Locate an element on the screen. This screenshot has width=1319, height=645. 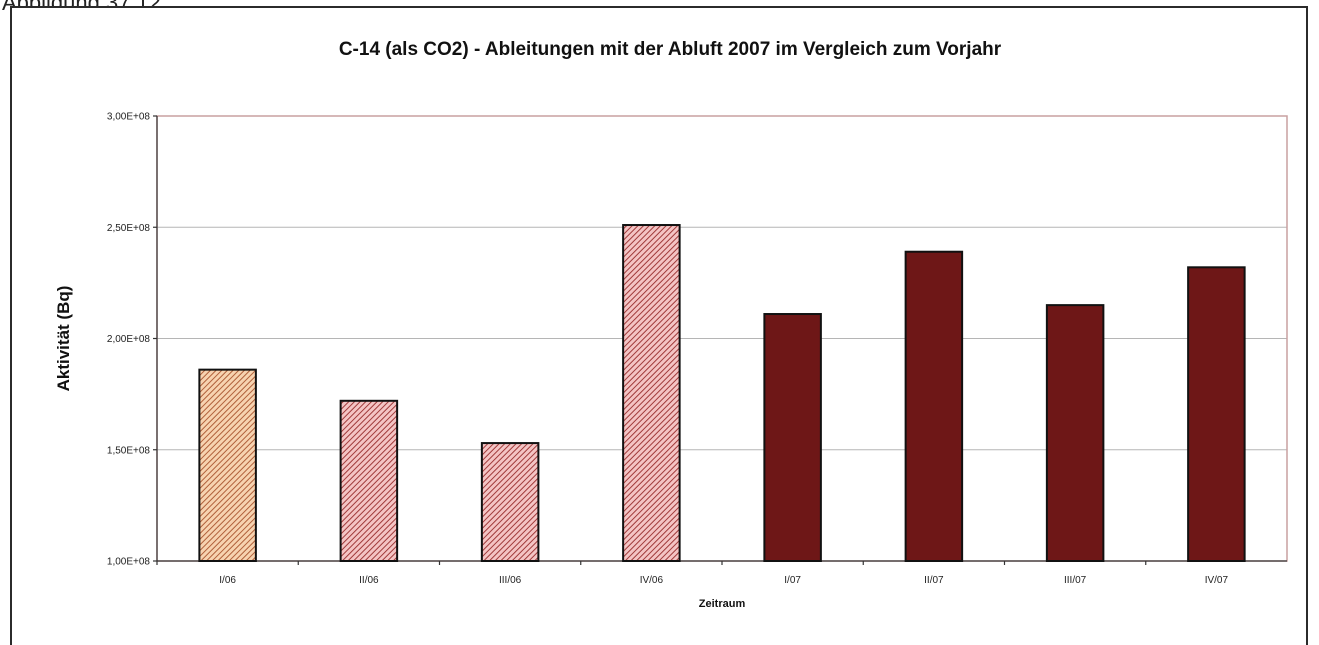
x-tick-label: III/06 is located at coordinates (510, 580).